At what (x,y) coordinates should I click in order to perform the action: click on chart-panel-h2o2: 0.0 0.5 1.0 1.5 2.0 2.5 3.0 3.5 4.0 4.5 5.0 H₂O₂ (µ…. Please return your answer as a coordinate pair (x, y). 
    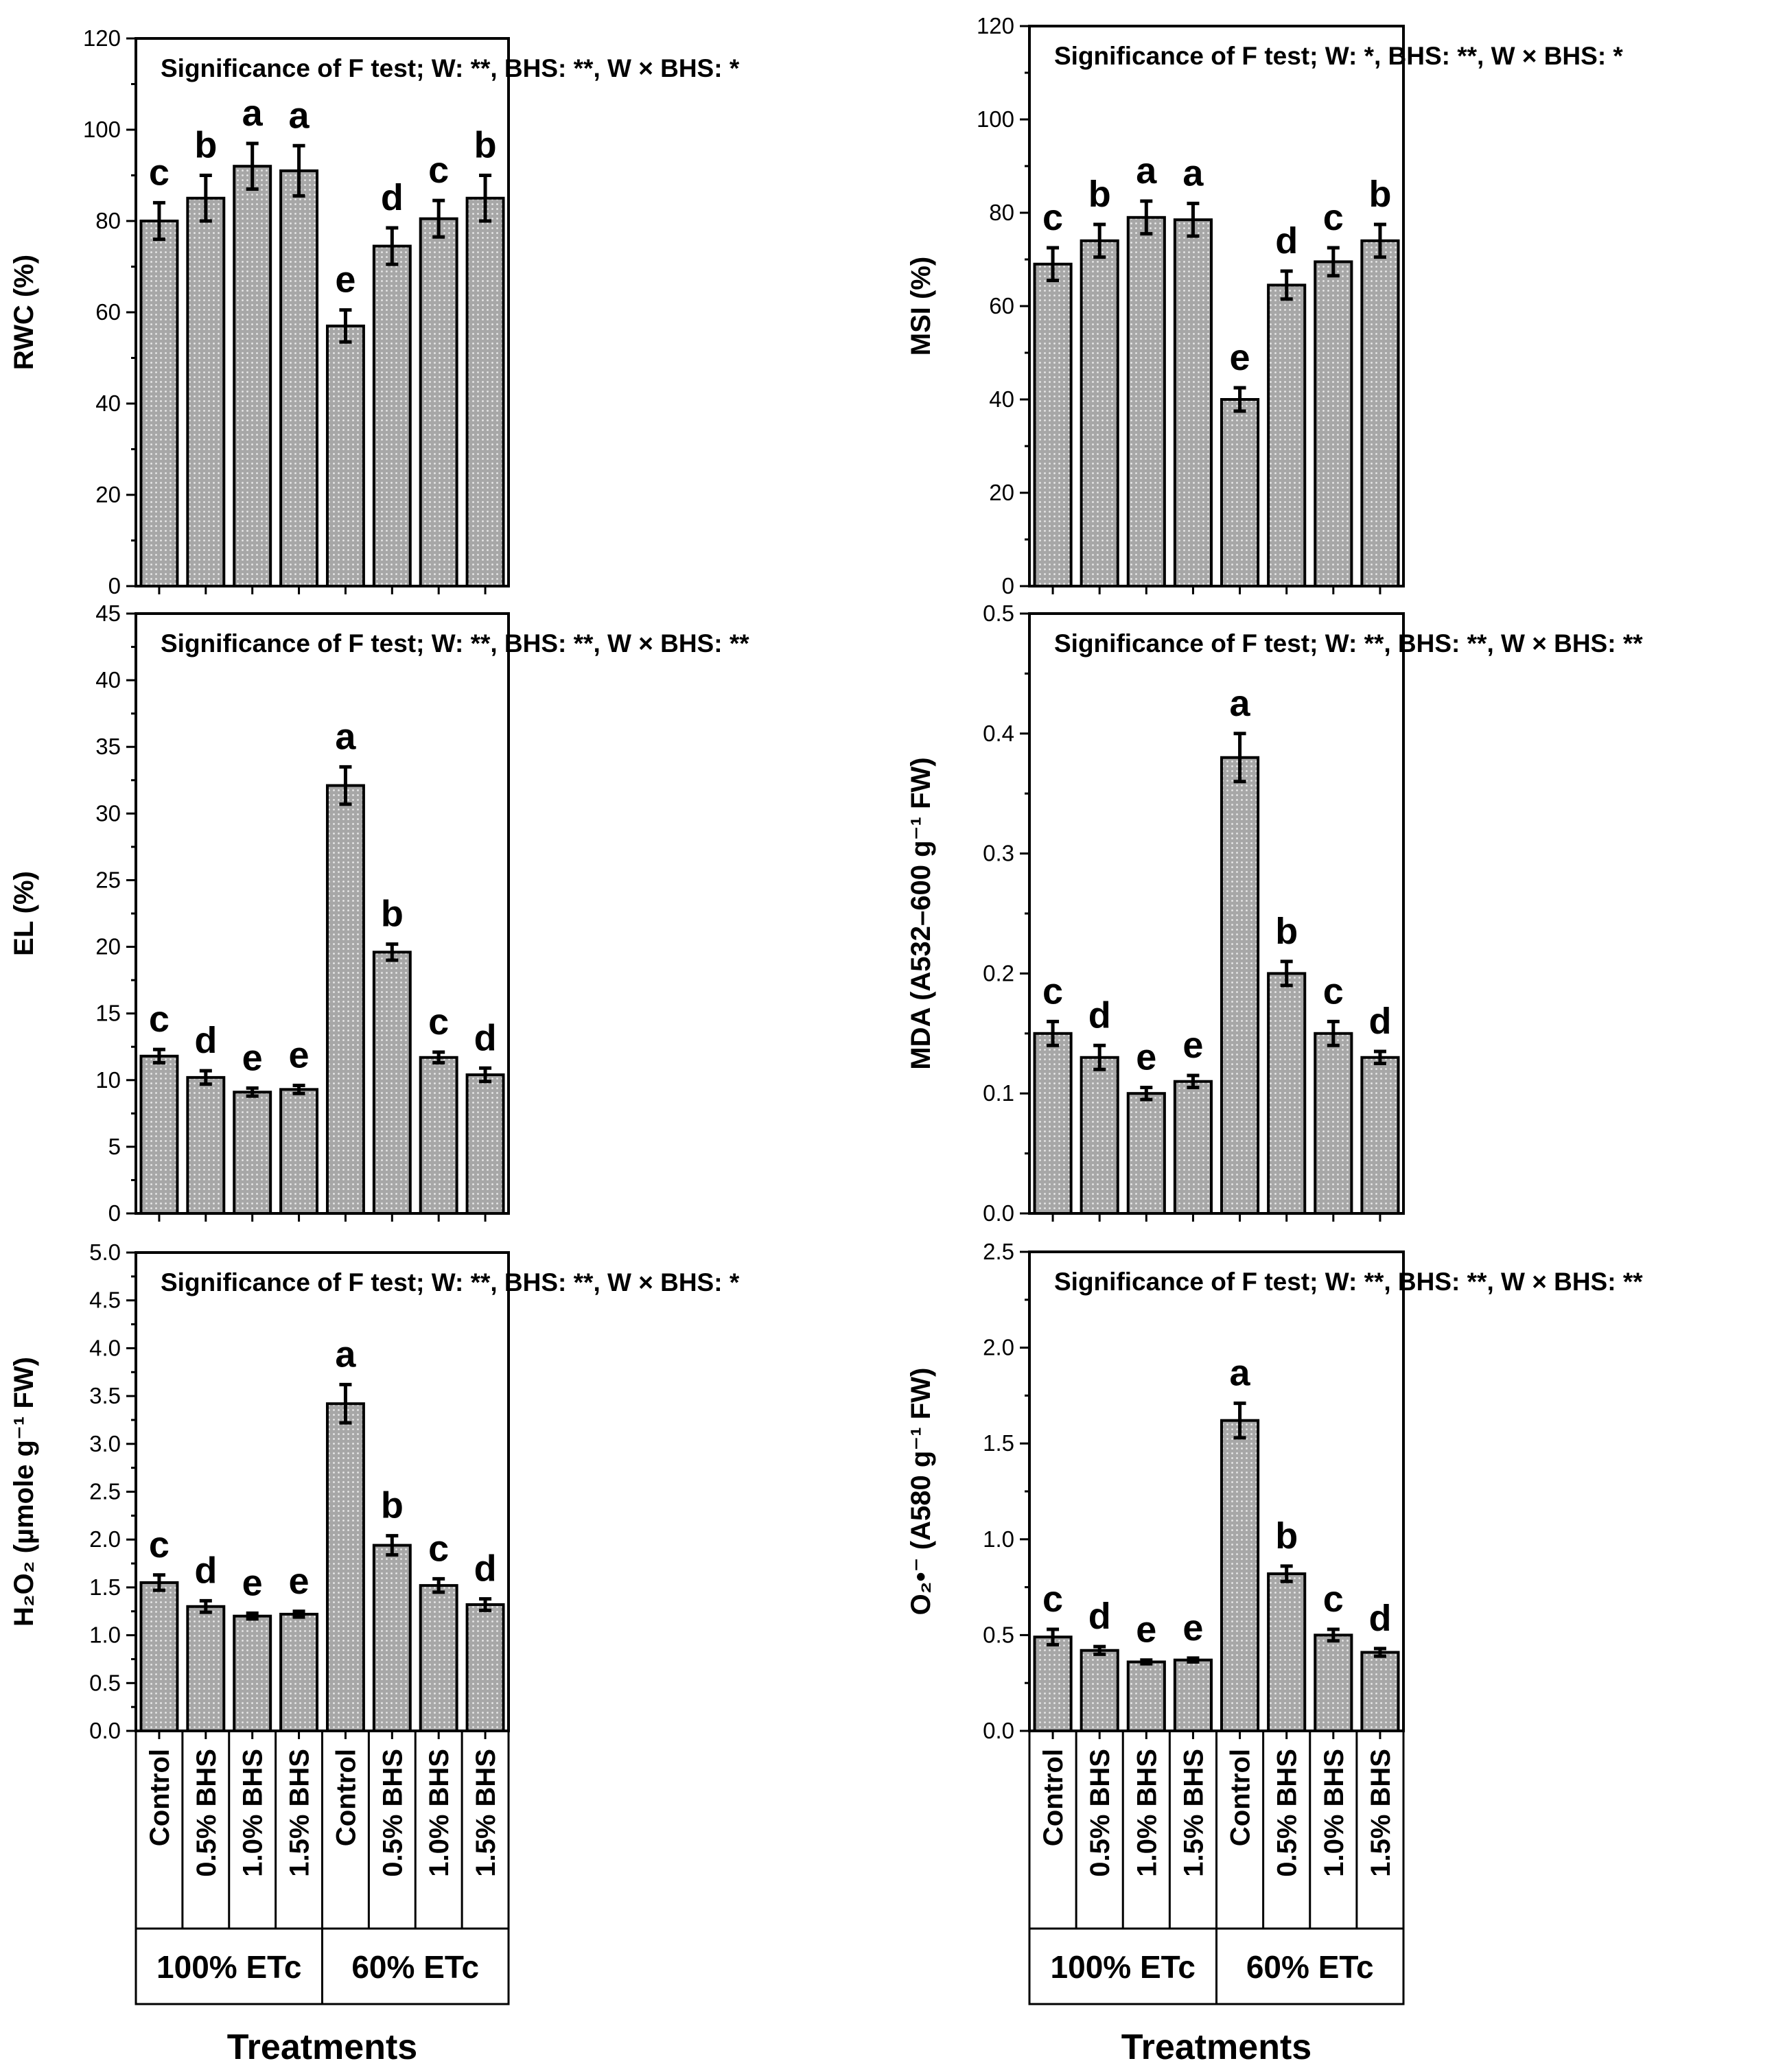
    Looking at the image, I should click on (374, 1491).